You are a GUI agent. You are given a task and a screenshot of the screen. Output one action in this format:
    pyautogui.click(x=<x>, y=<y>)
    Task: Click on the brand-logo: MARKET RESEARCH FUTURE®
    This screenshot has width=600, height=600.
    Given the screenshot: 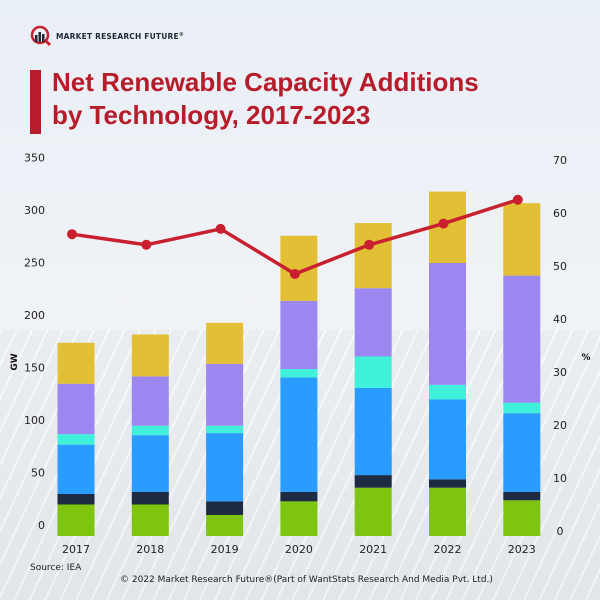 What is the action you would take?
    pyautogui.click(x=107, y=36)
    